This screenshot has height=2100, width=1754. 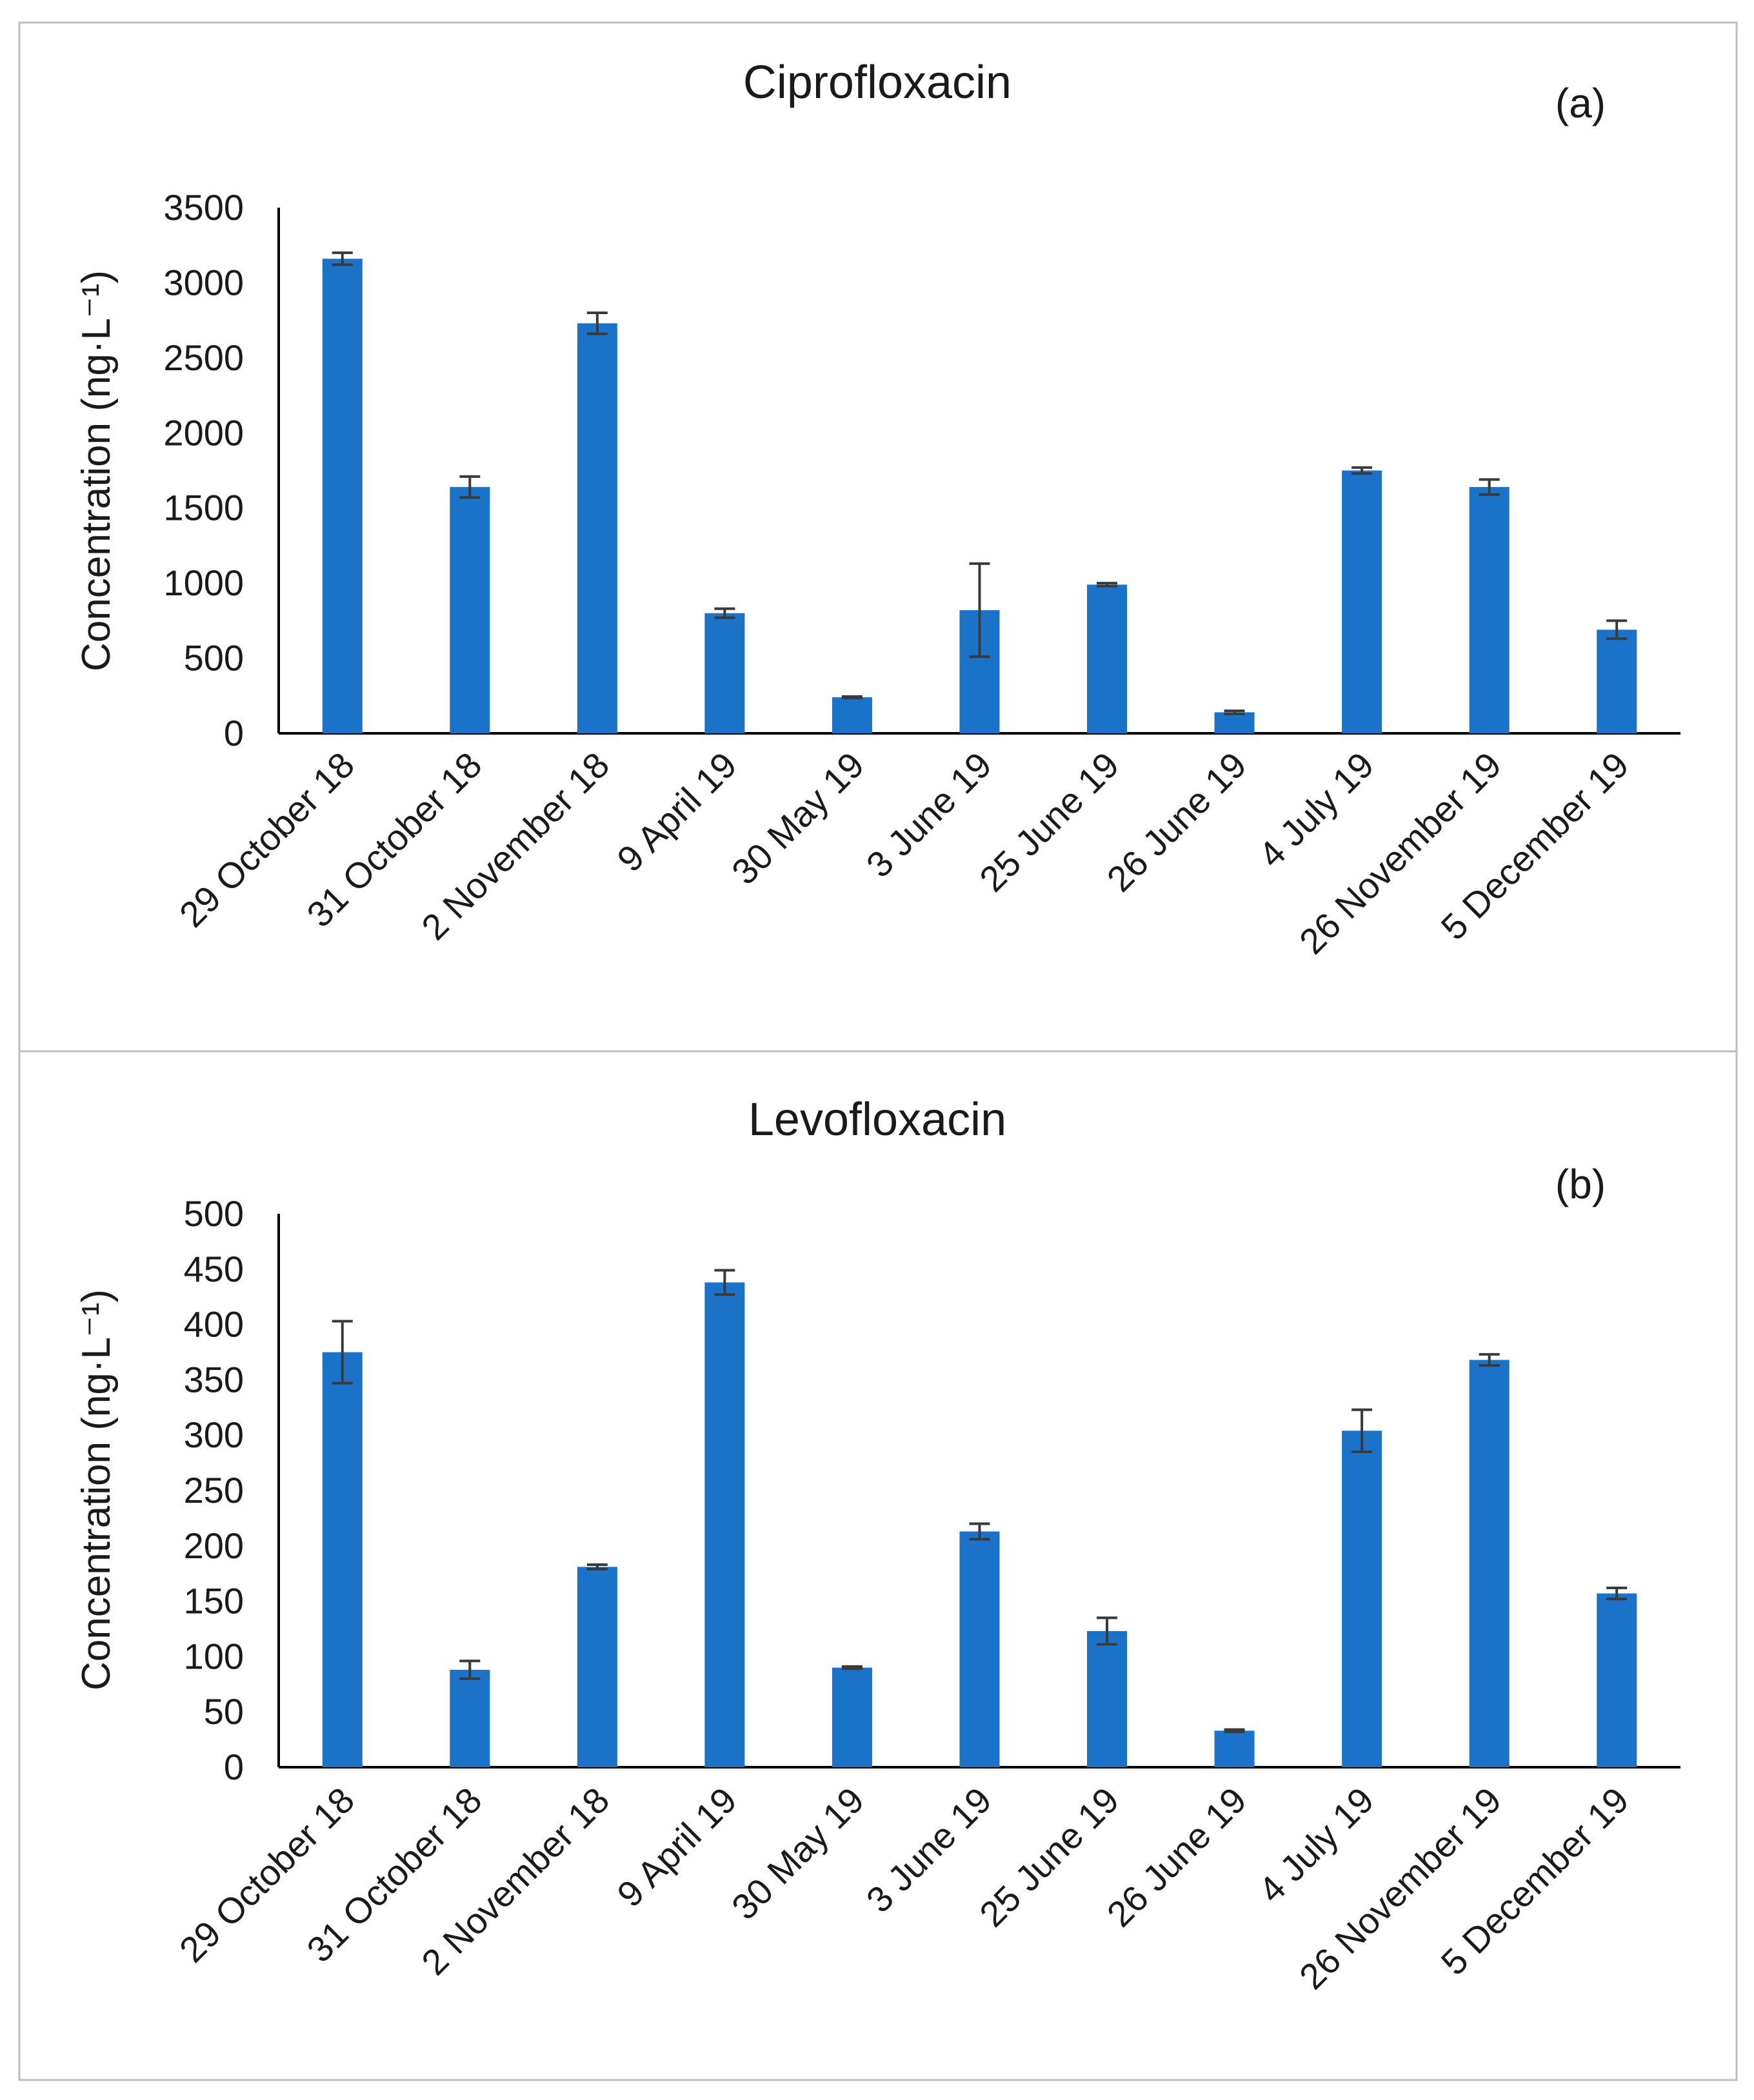 What do you see at coordinates (204, 508) in the screenshot?
I see `y-tick-label: 1500` at bounding box center [204, 508].